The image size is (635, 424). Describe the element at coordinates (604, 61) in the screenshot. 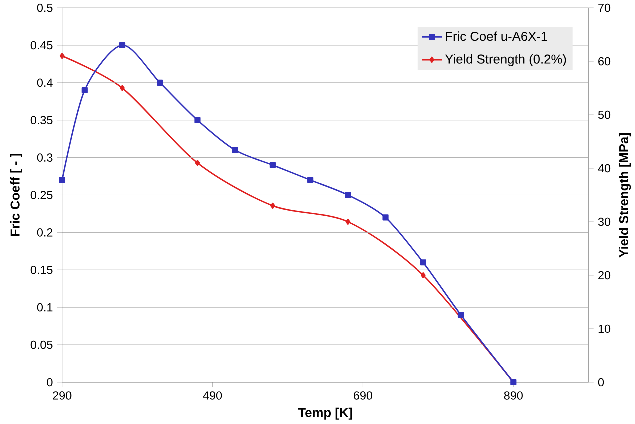

I see `y2-tick-label: 60` at that location.